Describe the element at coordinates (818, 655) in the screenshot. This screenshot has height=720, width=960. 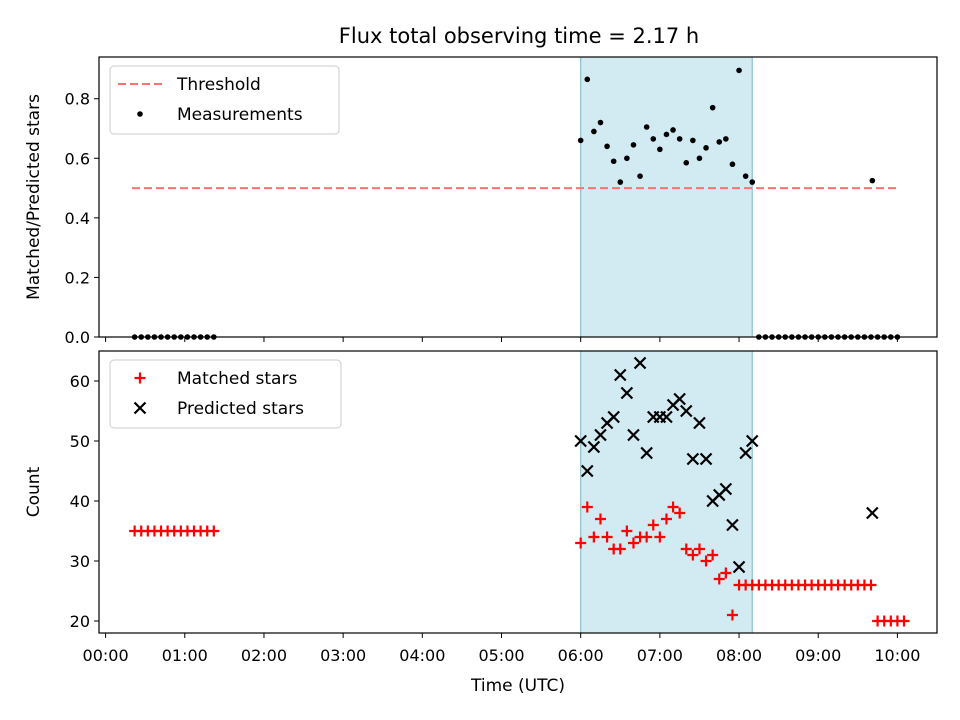
I see `x-tick-label: 09:00` at that location.